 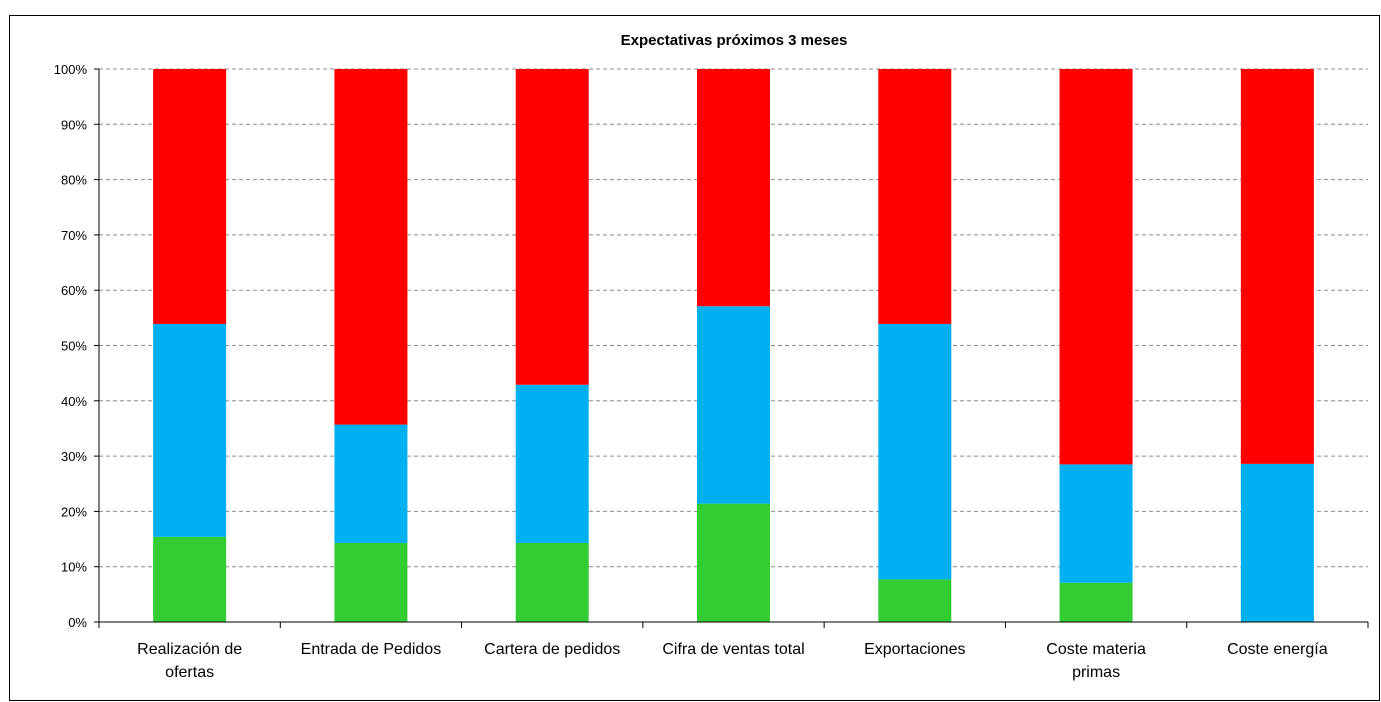 I want to click on y-tick-label: 40%, so click(x=74, y=401).